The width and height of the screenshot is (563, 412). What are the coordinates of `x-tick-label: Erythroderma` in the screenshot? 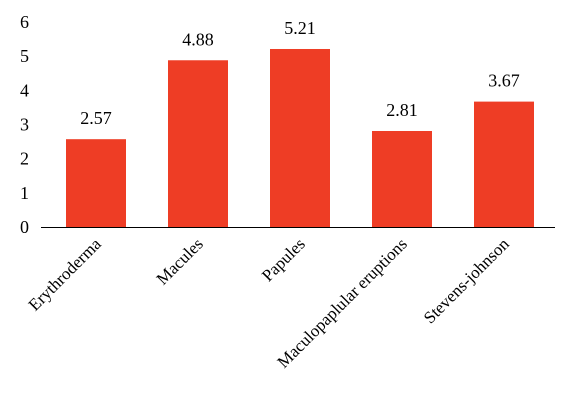 It's located at (65, 274).